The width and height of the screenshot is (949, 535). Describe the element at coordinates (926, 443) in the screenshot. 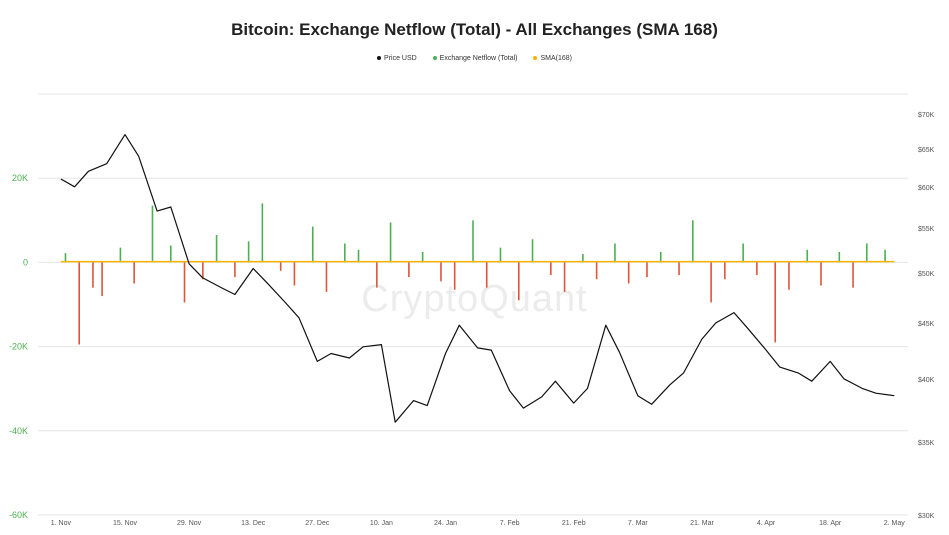

I see `y-right-tick-label: $35K` at that location.